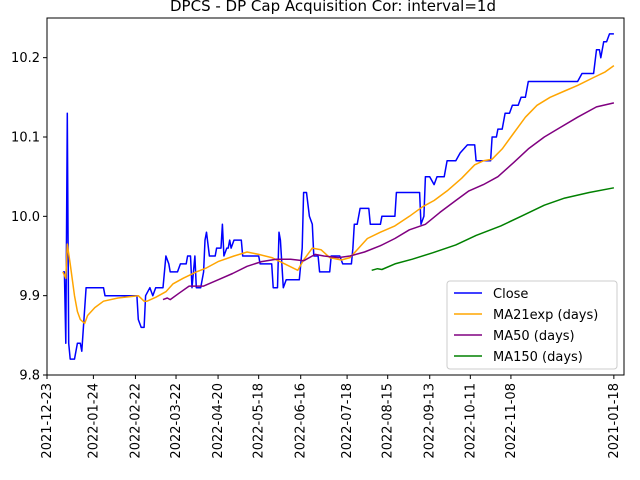 The width and height of the screenshot is (640, 480). What do you see at coordinates (25, 138) in the screenshot?
I see `y-tick-label: 10.1` at bounding box center [25, 138].